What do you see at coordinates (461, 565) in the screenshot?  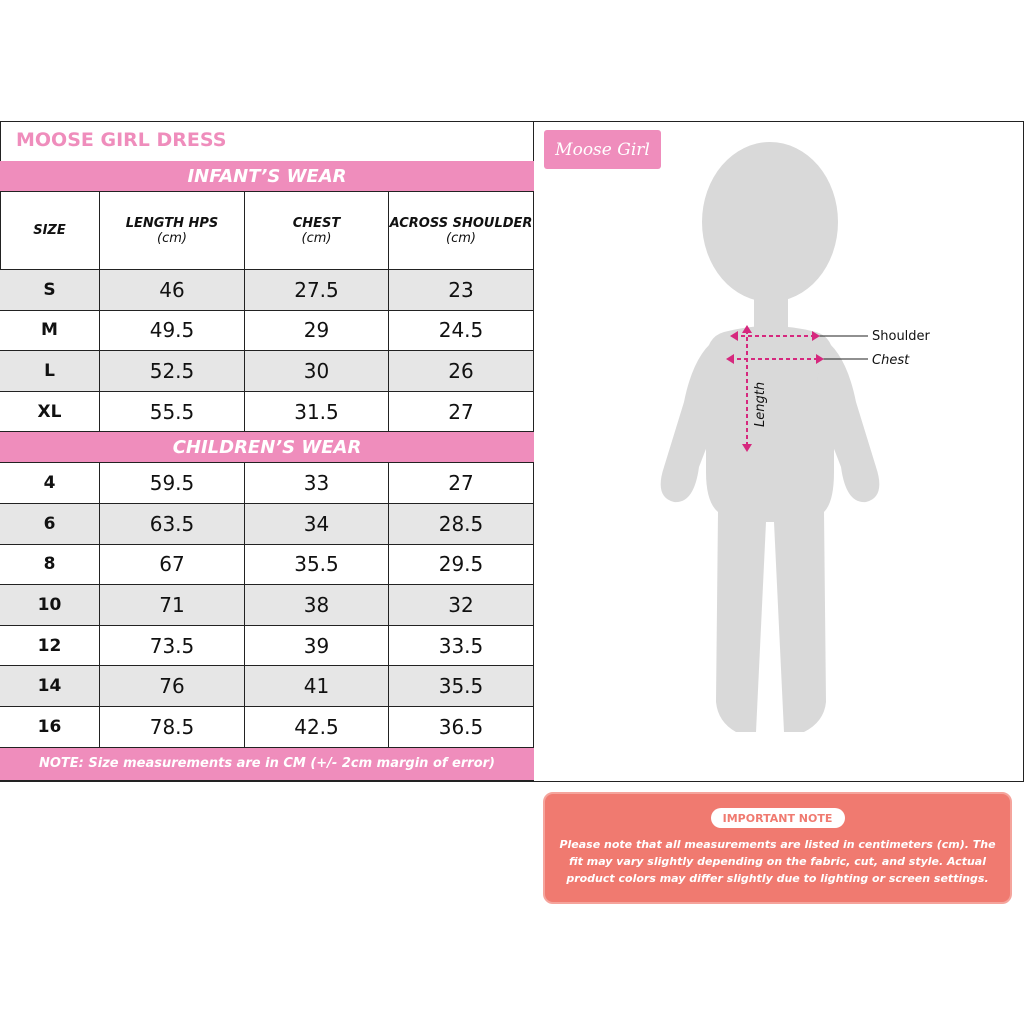 I see `value-cell: 29.5` at bounding box center [461, 565].